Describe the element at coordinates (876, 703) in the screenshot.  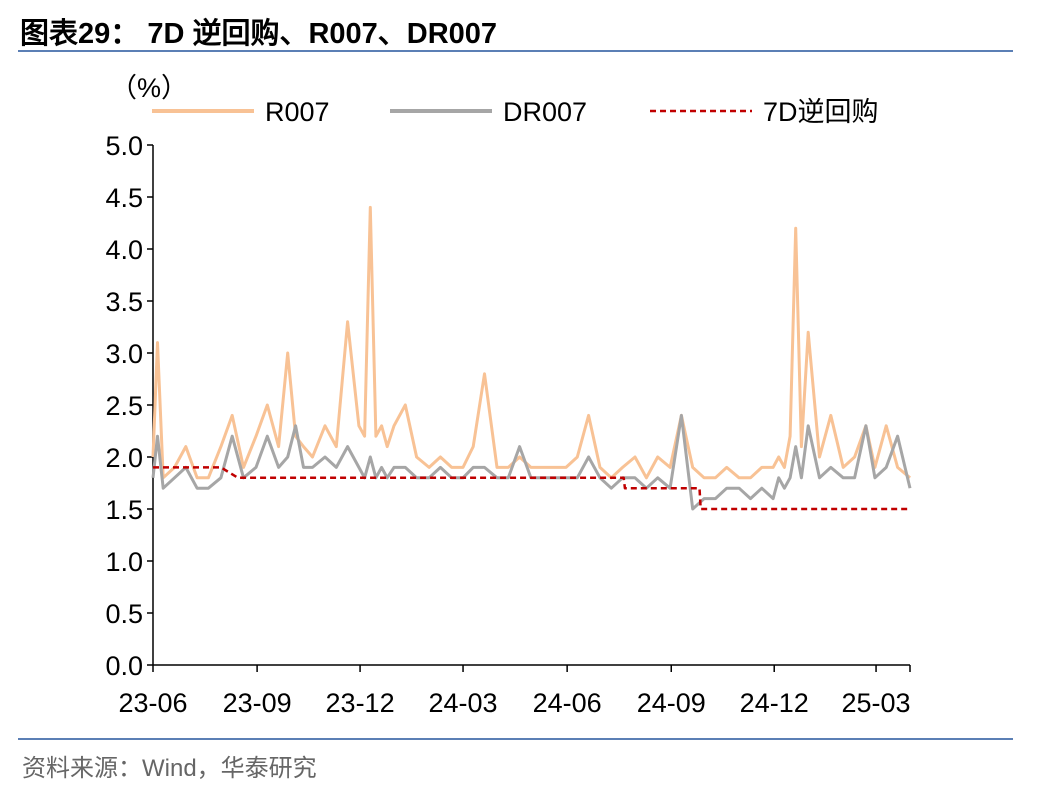
I see `x-tick-label: 25-03` at that location.